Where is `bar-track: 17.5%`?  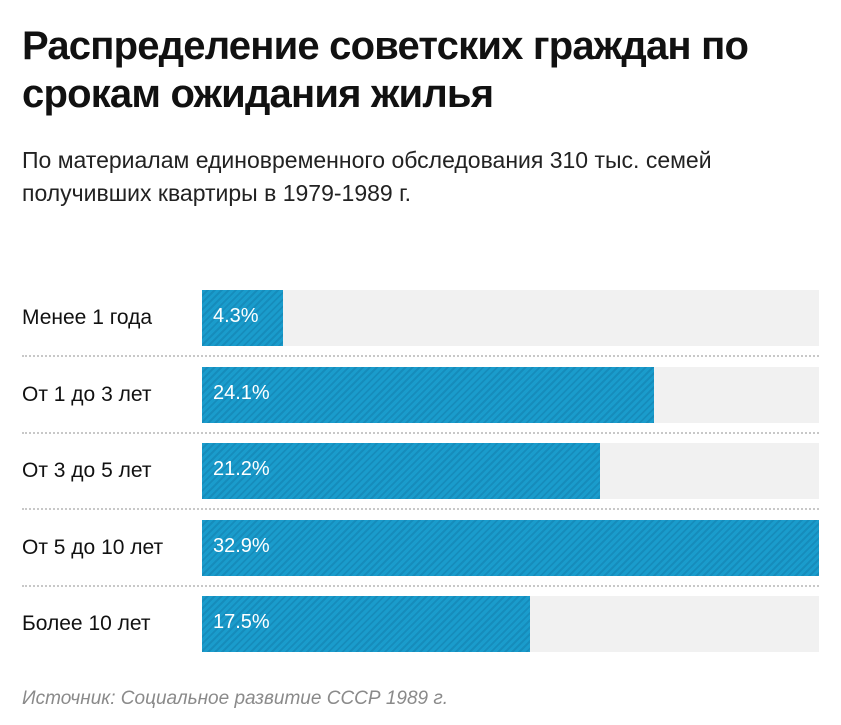 bar-track: 17.5% is located at coordinates (510, 624).